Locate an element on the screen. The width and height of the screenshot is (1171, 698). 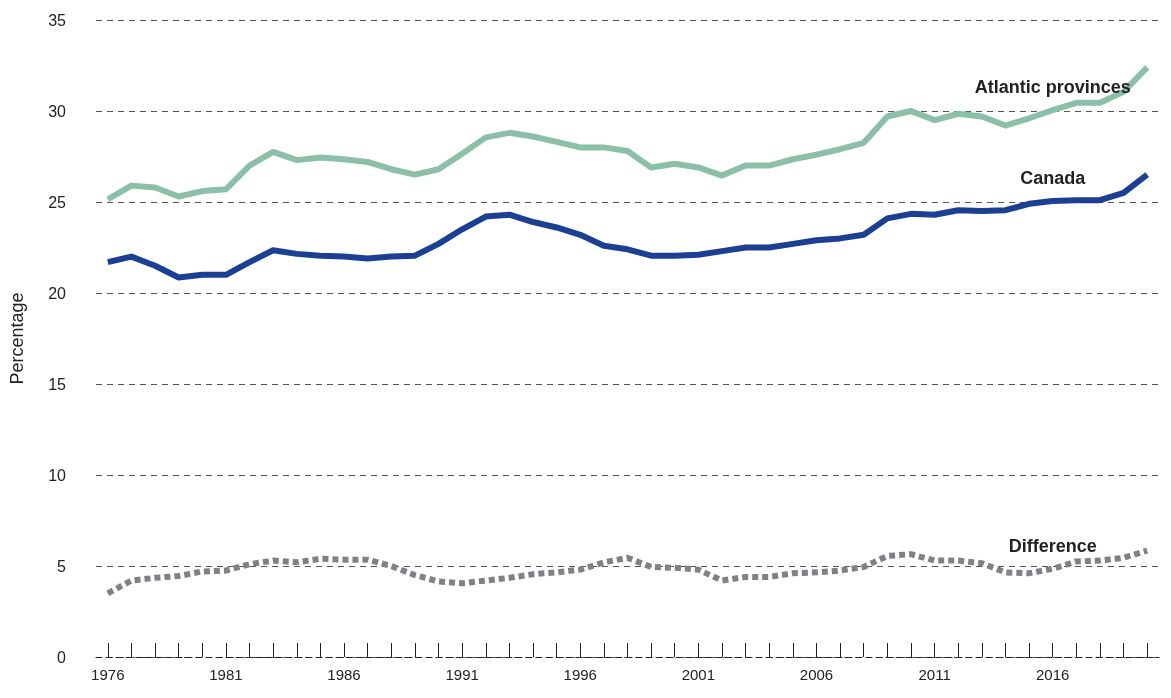
x-tick-label: 2016 is located at coordinates (1053, 674).